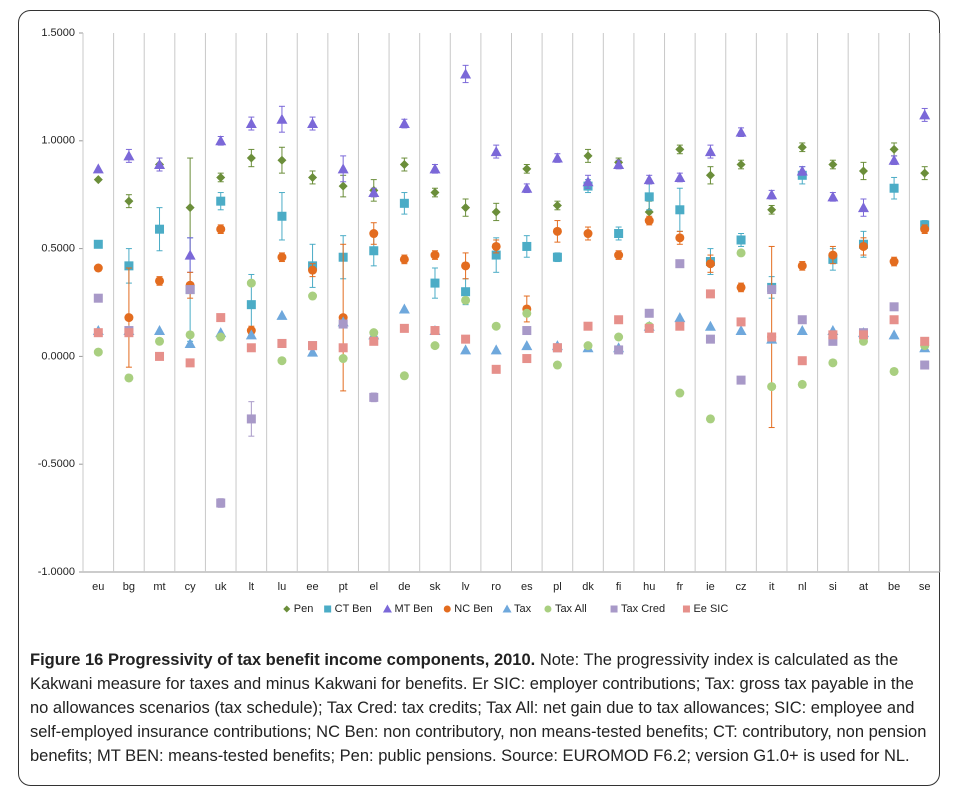 The width and height of the screenshot is (957, 793). I want to click on x-tick-label: cy, so click(191, 587).